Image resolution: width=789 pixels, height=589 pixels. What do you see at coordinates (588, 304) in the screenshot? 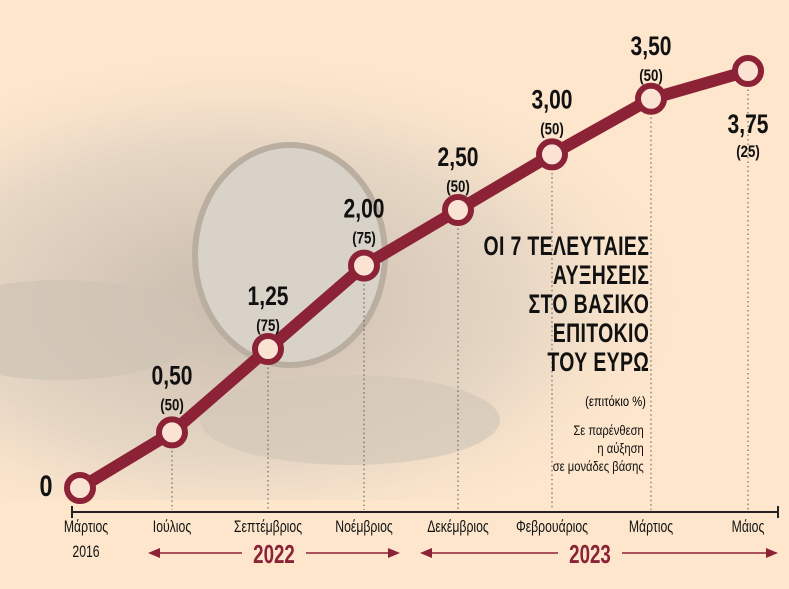
I see `title-line: ΣΤΟ ΒΑΣΙΚΟ` at bounding box center [588, 304].